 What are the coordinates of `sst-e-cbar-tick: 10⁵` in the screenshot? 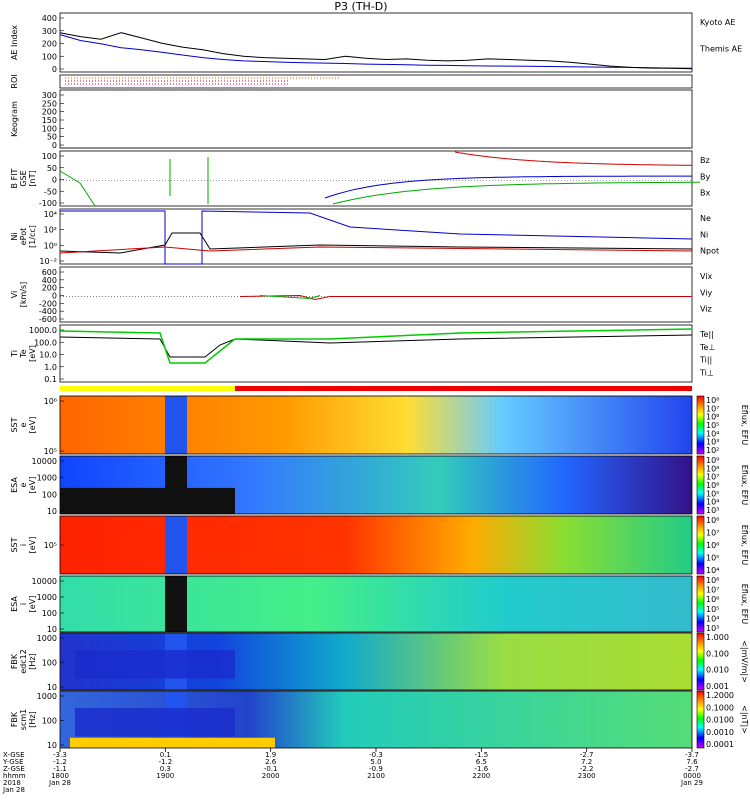 It's located at (712, 425).